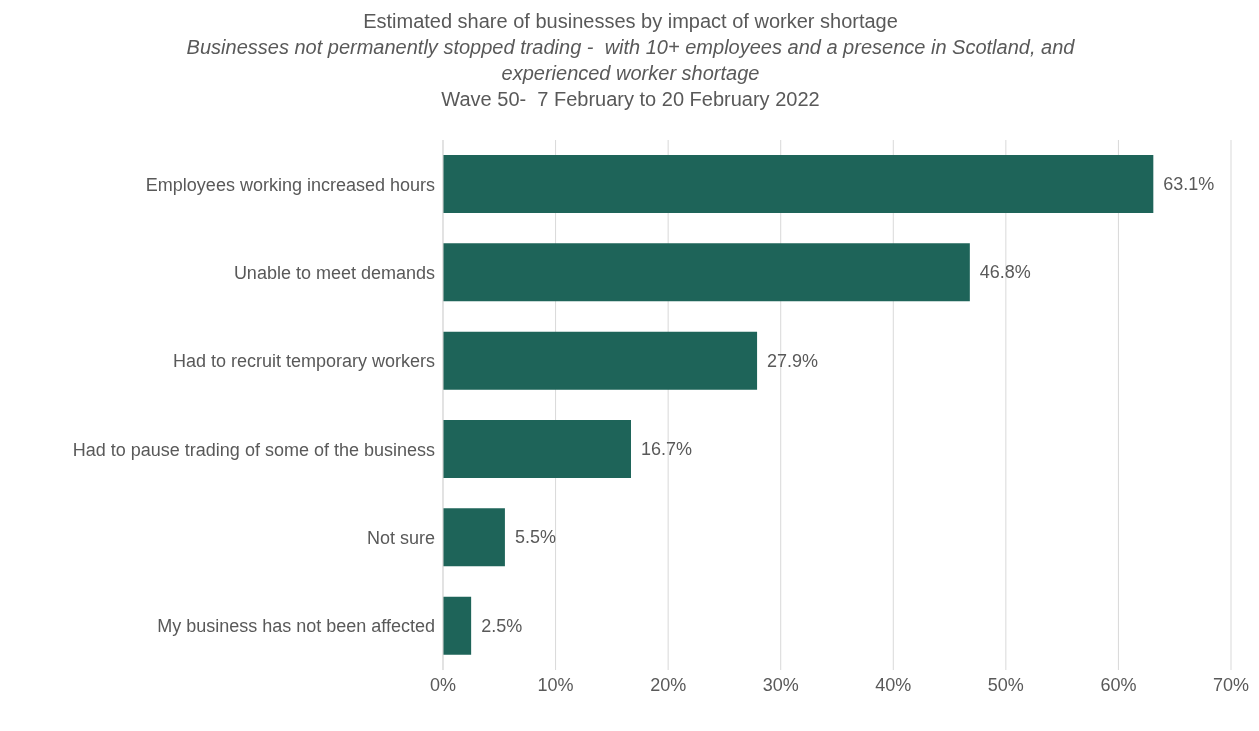 The image size is (1259, 731). What do you see at coordinates (1231, 684) in the screenshot?
I see `x-tick-label: 70%` at bounding box center [1231, 684].